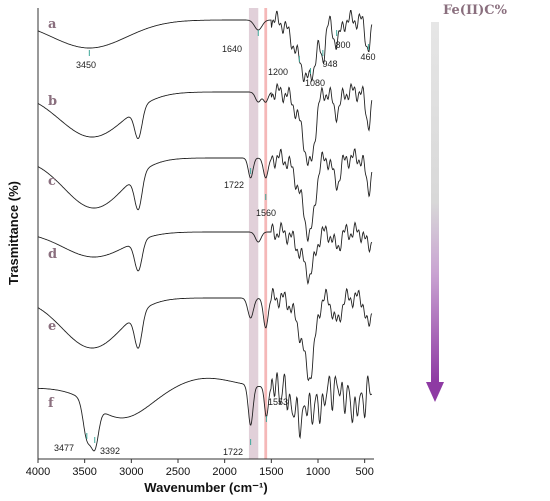 Image resolution: width=550 pixels, height=501 pixels. What do you see at coordinates (232, 49) in the screenshot?
I see `peak-label: 1640` at bounding box center [232, 49].